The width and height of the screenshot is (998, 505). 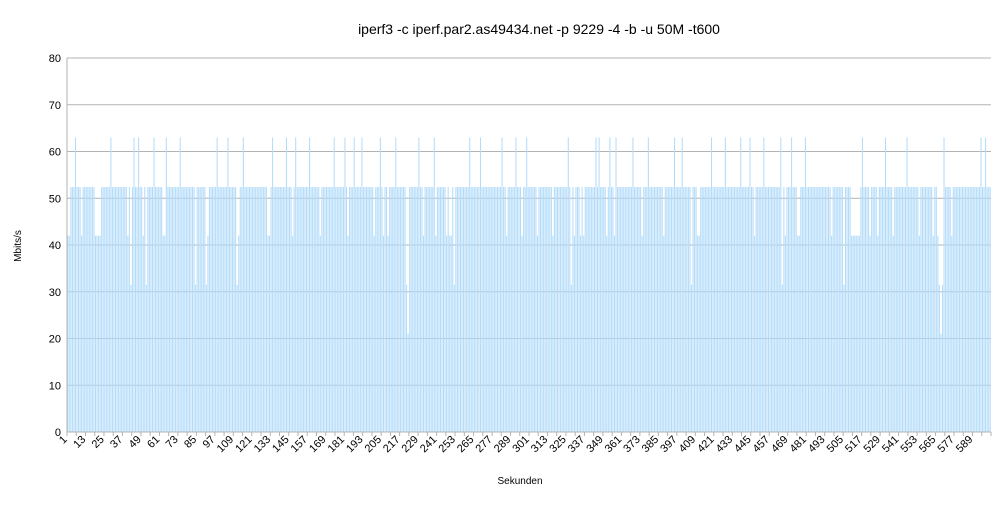 I want to click on x-tick-label: 301, so click(x=520, y=444).